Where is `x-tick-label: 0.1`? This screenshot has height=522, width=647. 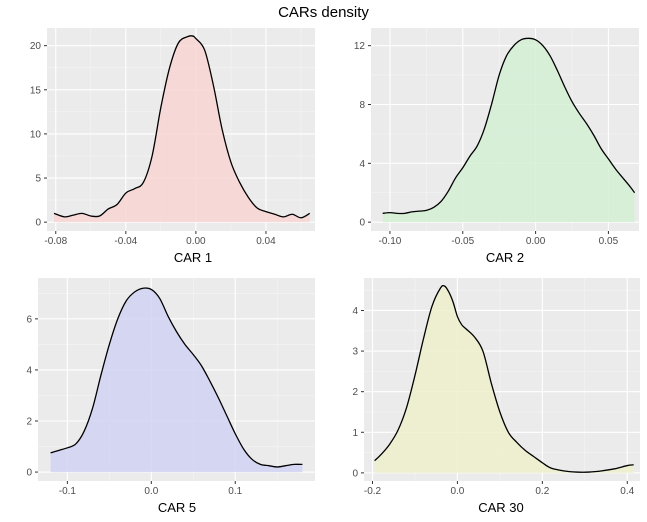 x-tick-label: 0.1 is located at coordinates (235, 491).